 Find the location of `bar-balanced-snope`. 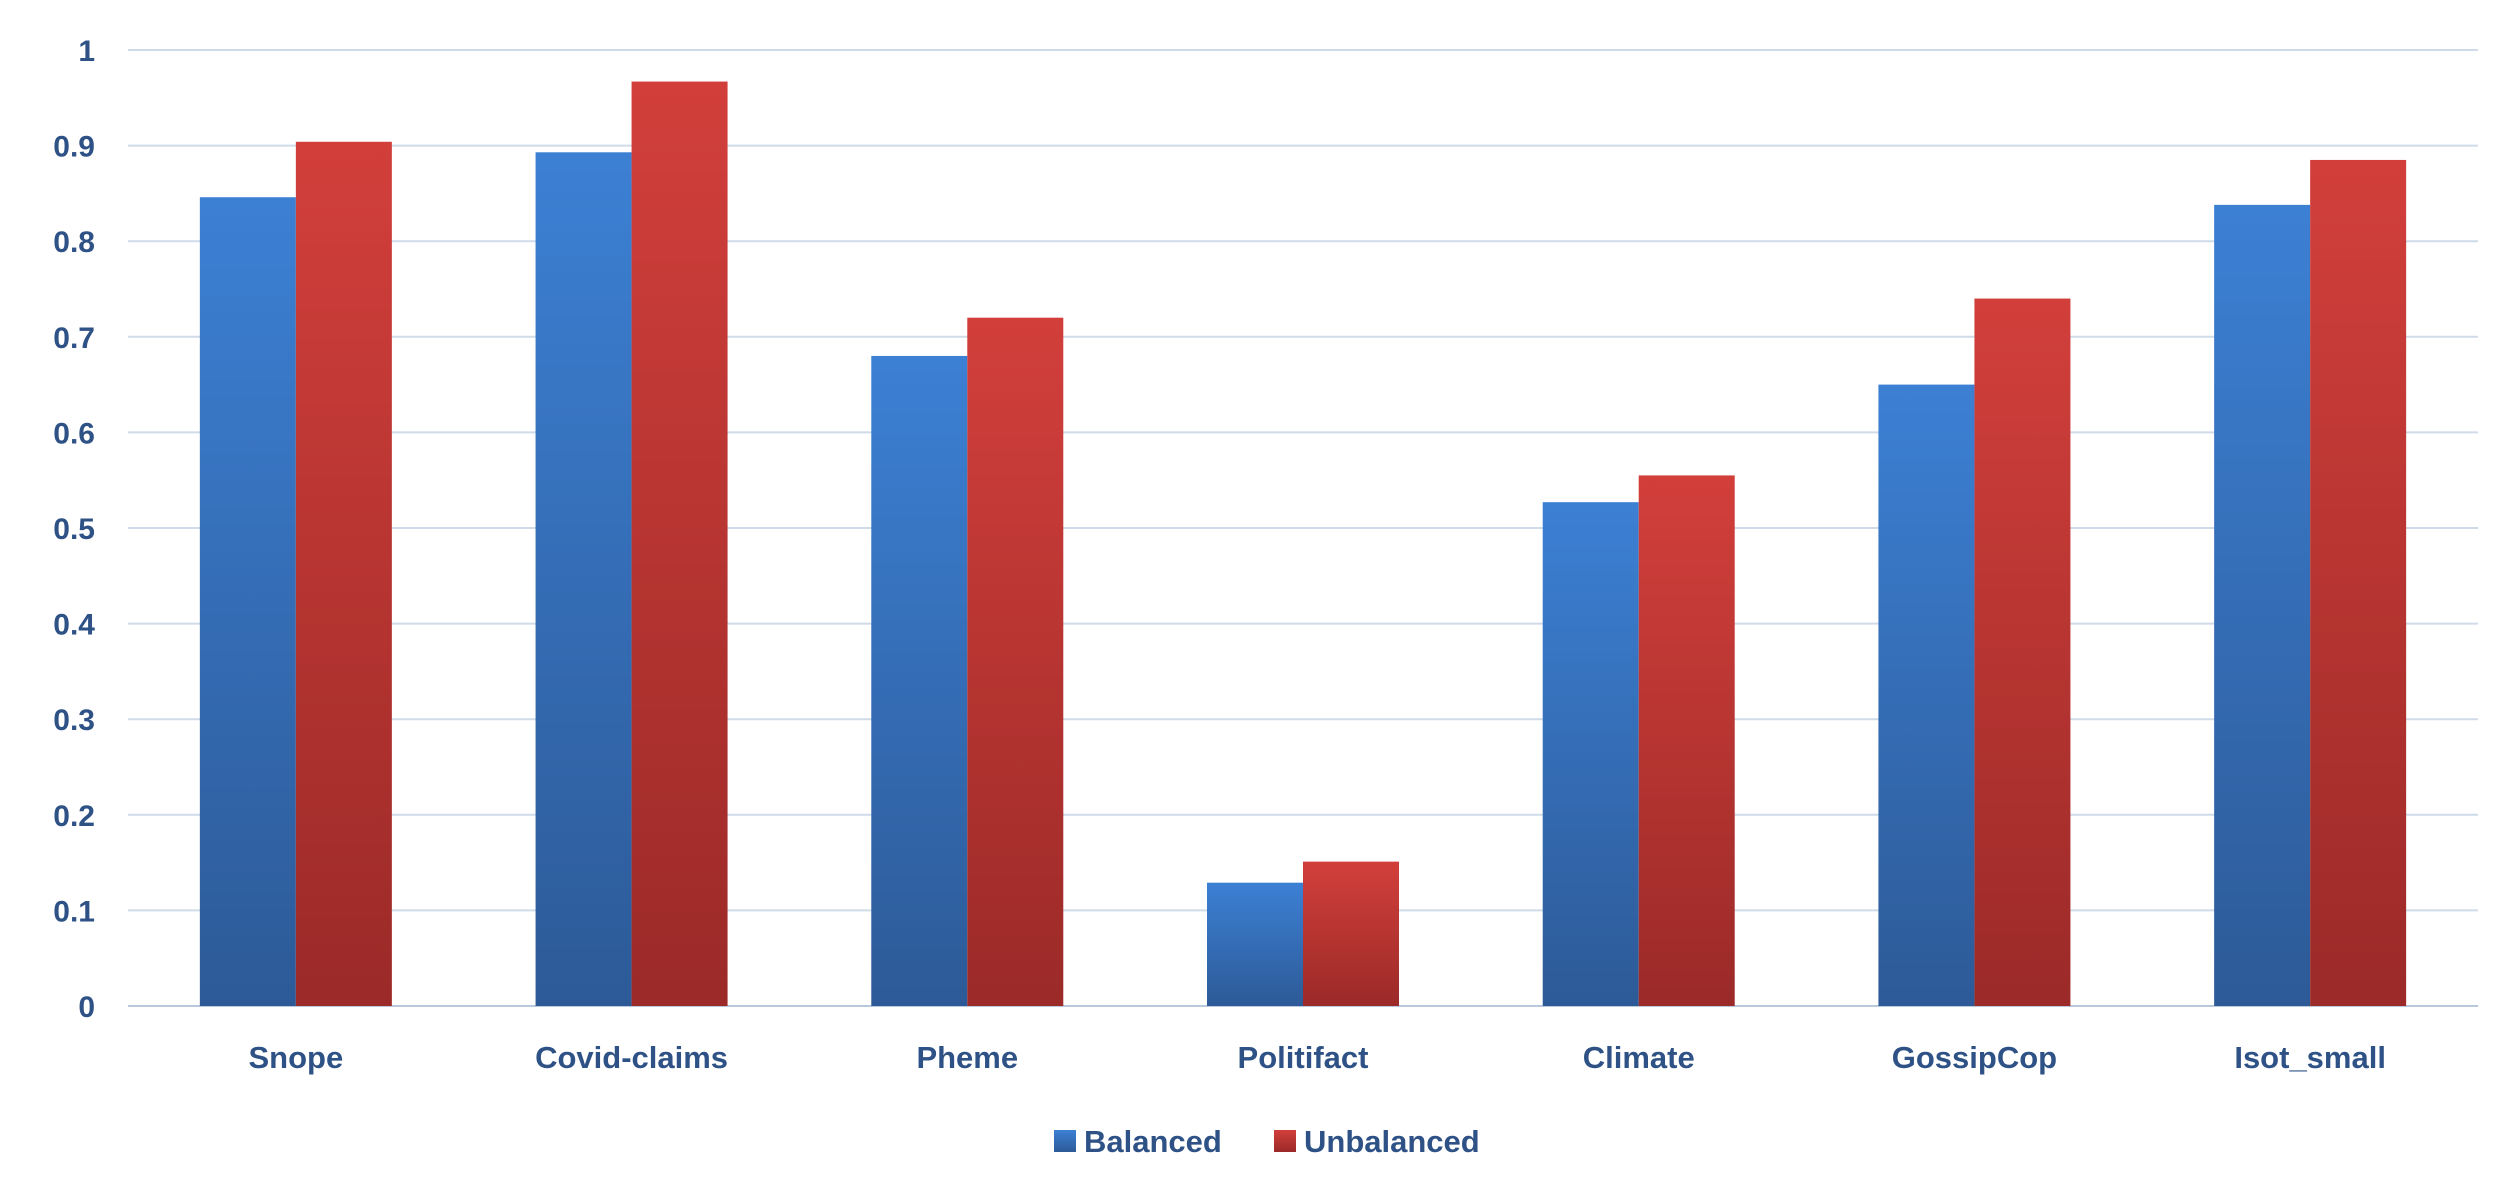

bar-balanced-snope is located at coordinates (247, 601).